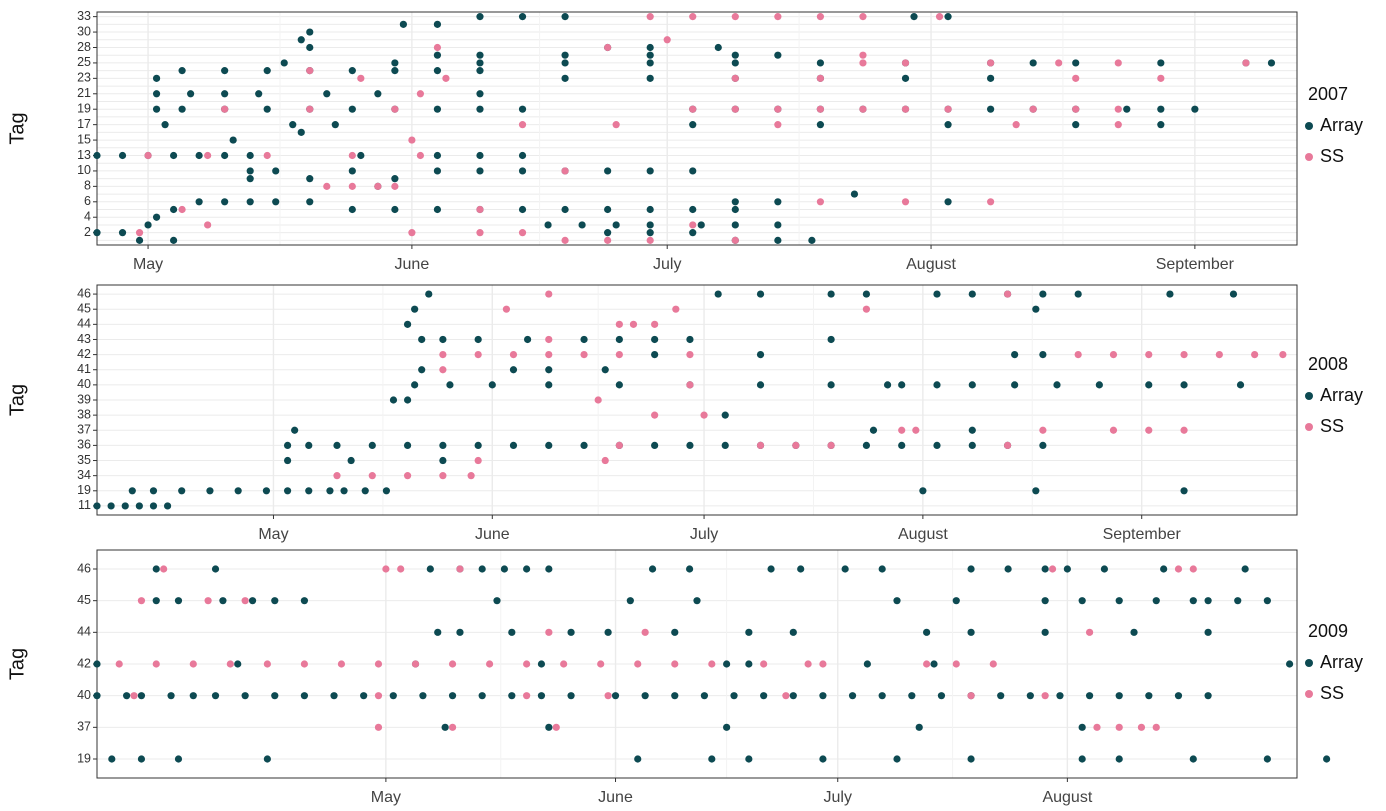 The width and height of the screenshot is (1386, 811). I want to click on y-tick-label: 42, so click(84, 354).